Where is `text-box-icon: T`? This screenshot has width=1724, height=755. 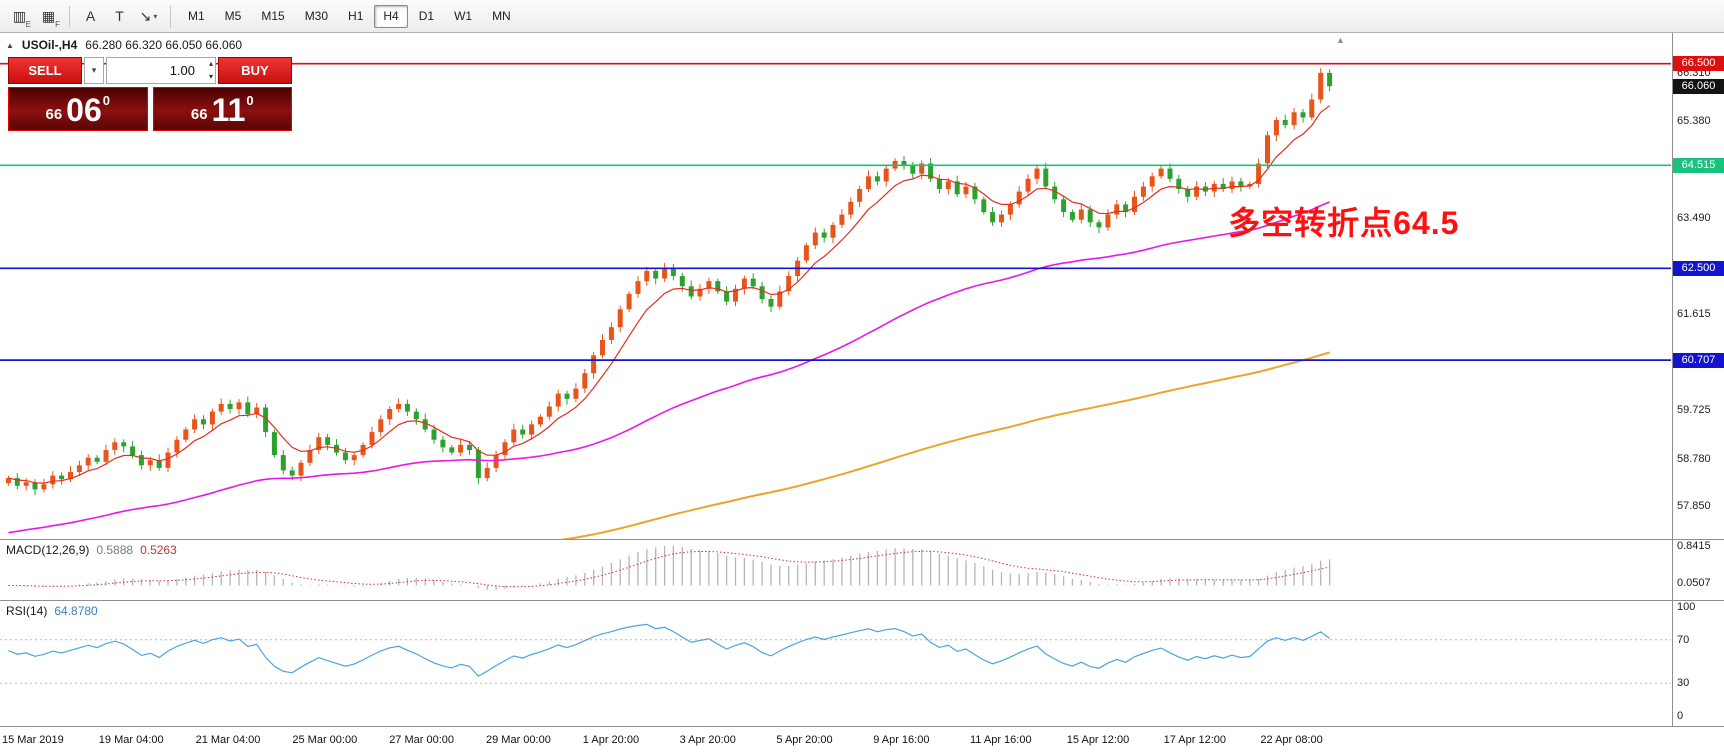
text-box-icon: T is located at coordinates (119, 16).